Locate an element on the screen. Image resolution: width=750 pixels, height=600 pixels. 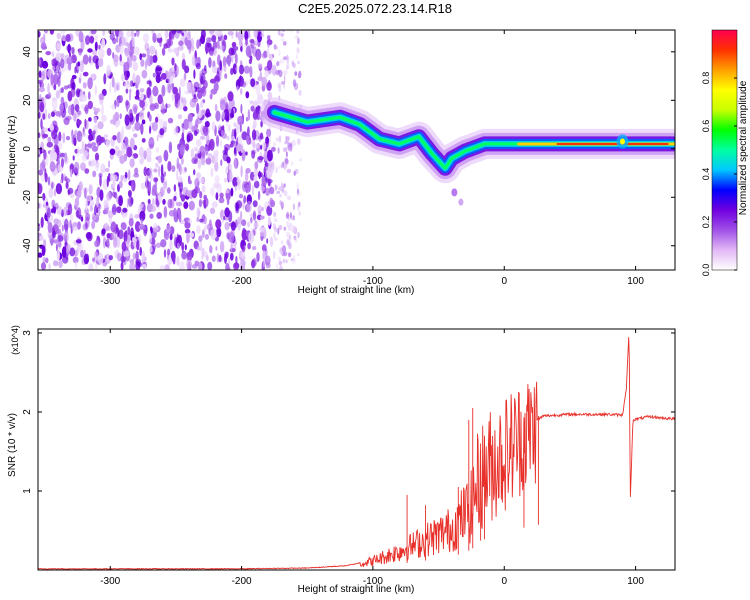
snr-multiplier: (x10^4) is located at coordinates (15, 340).